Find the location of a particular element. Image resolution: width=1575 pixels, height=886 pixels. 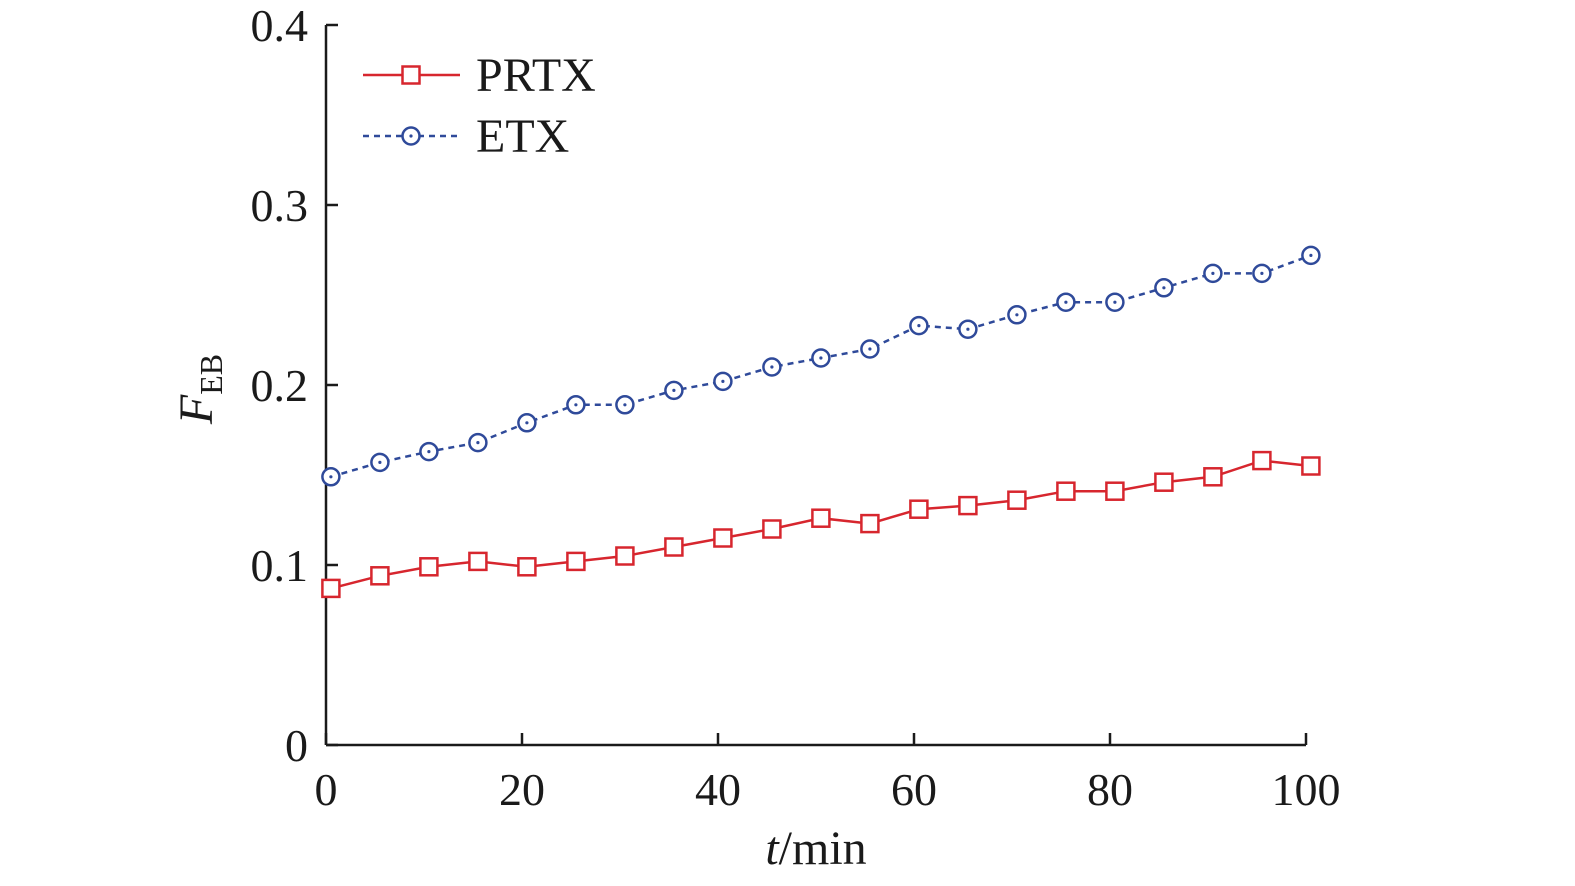

legend-marker-etx-center is located at coordinates (411, 136).